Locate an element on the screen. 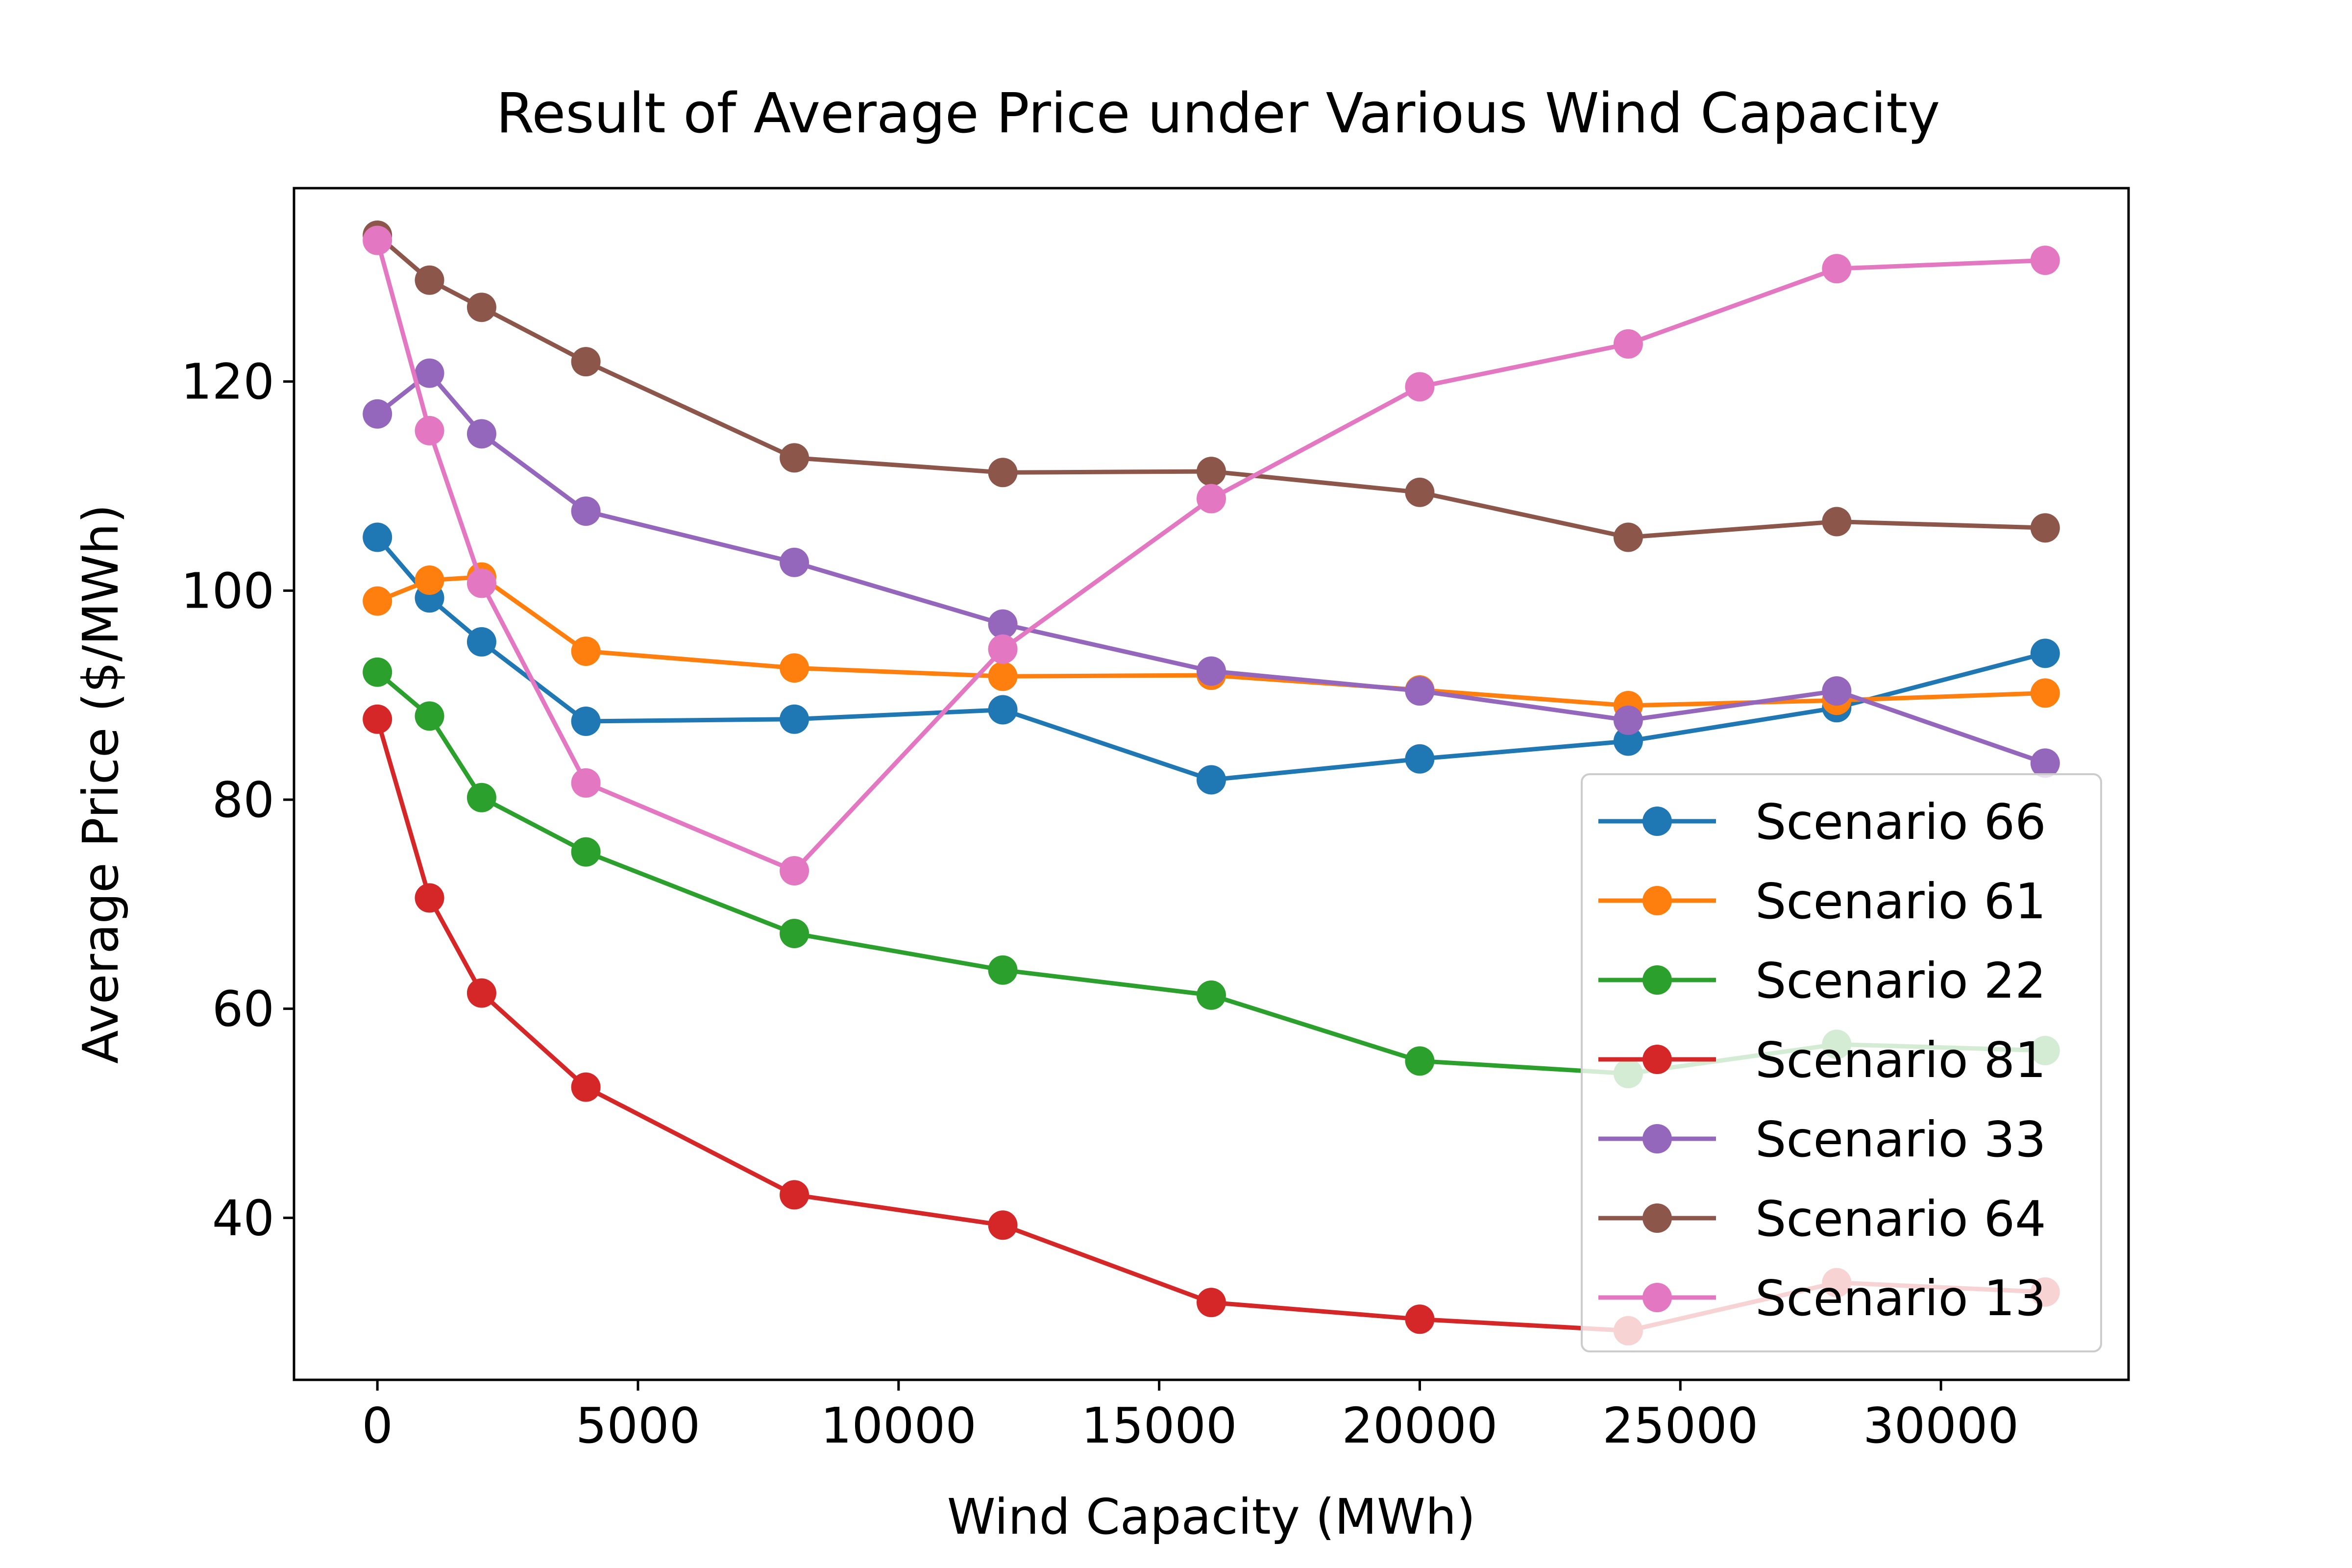  y-axis: 40 60 80 100 120 is located at coordinates (237, 800).